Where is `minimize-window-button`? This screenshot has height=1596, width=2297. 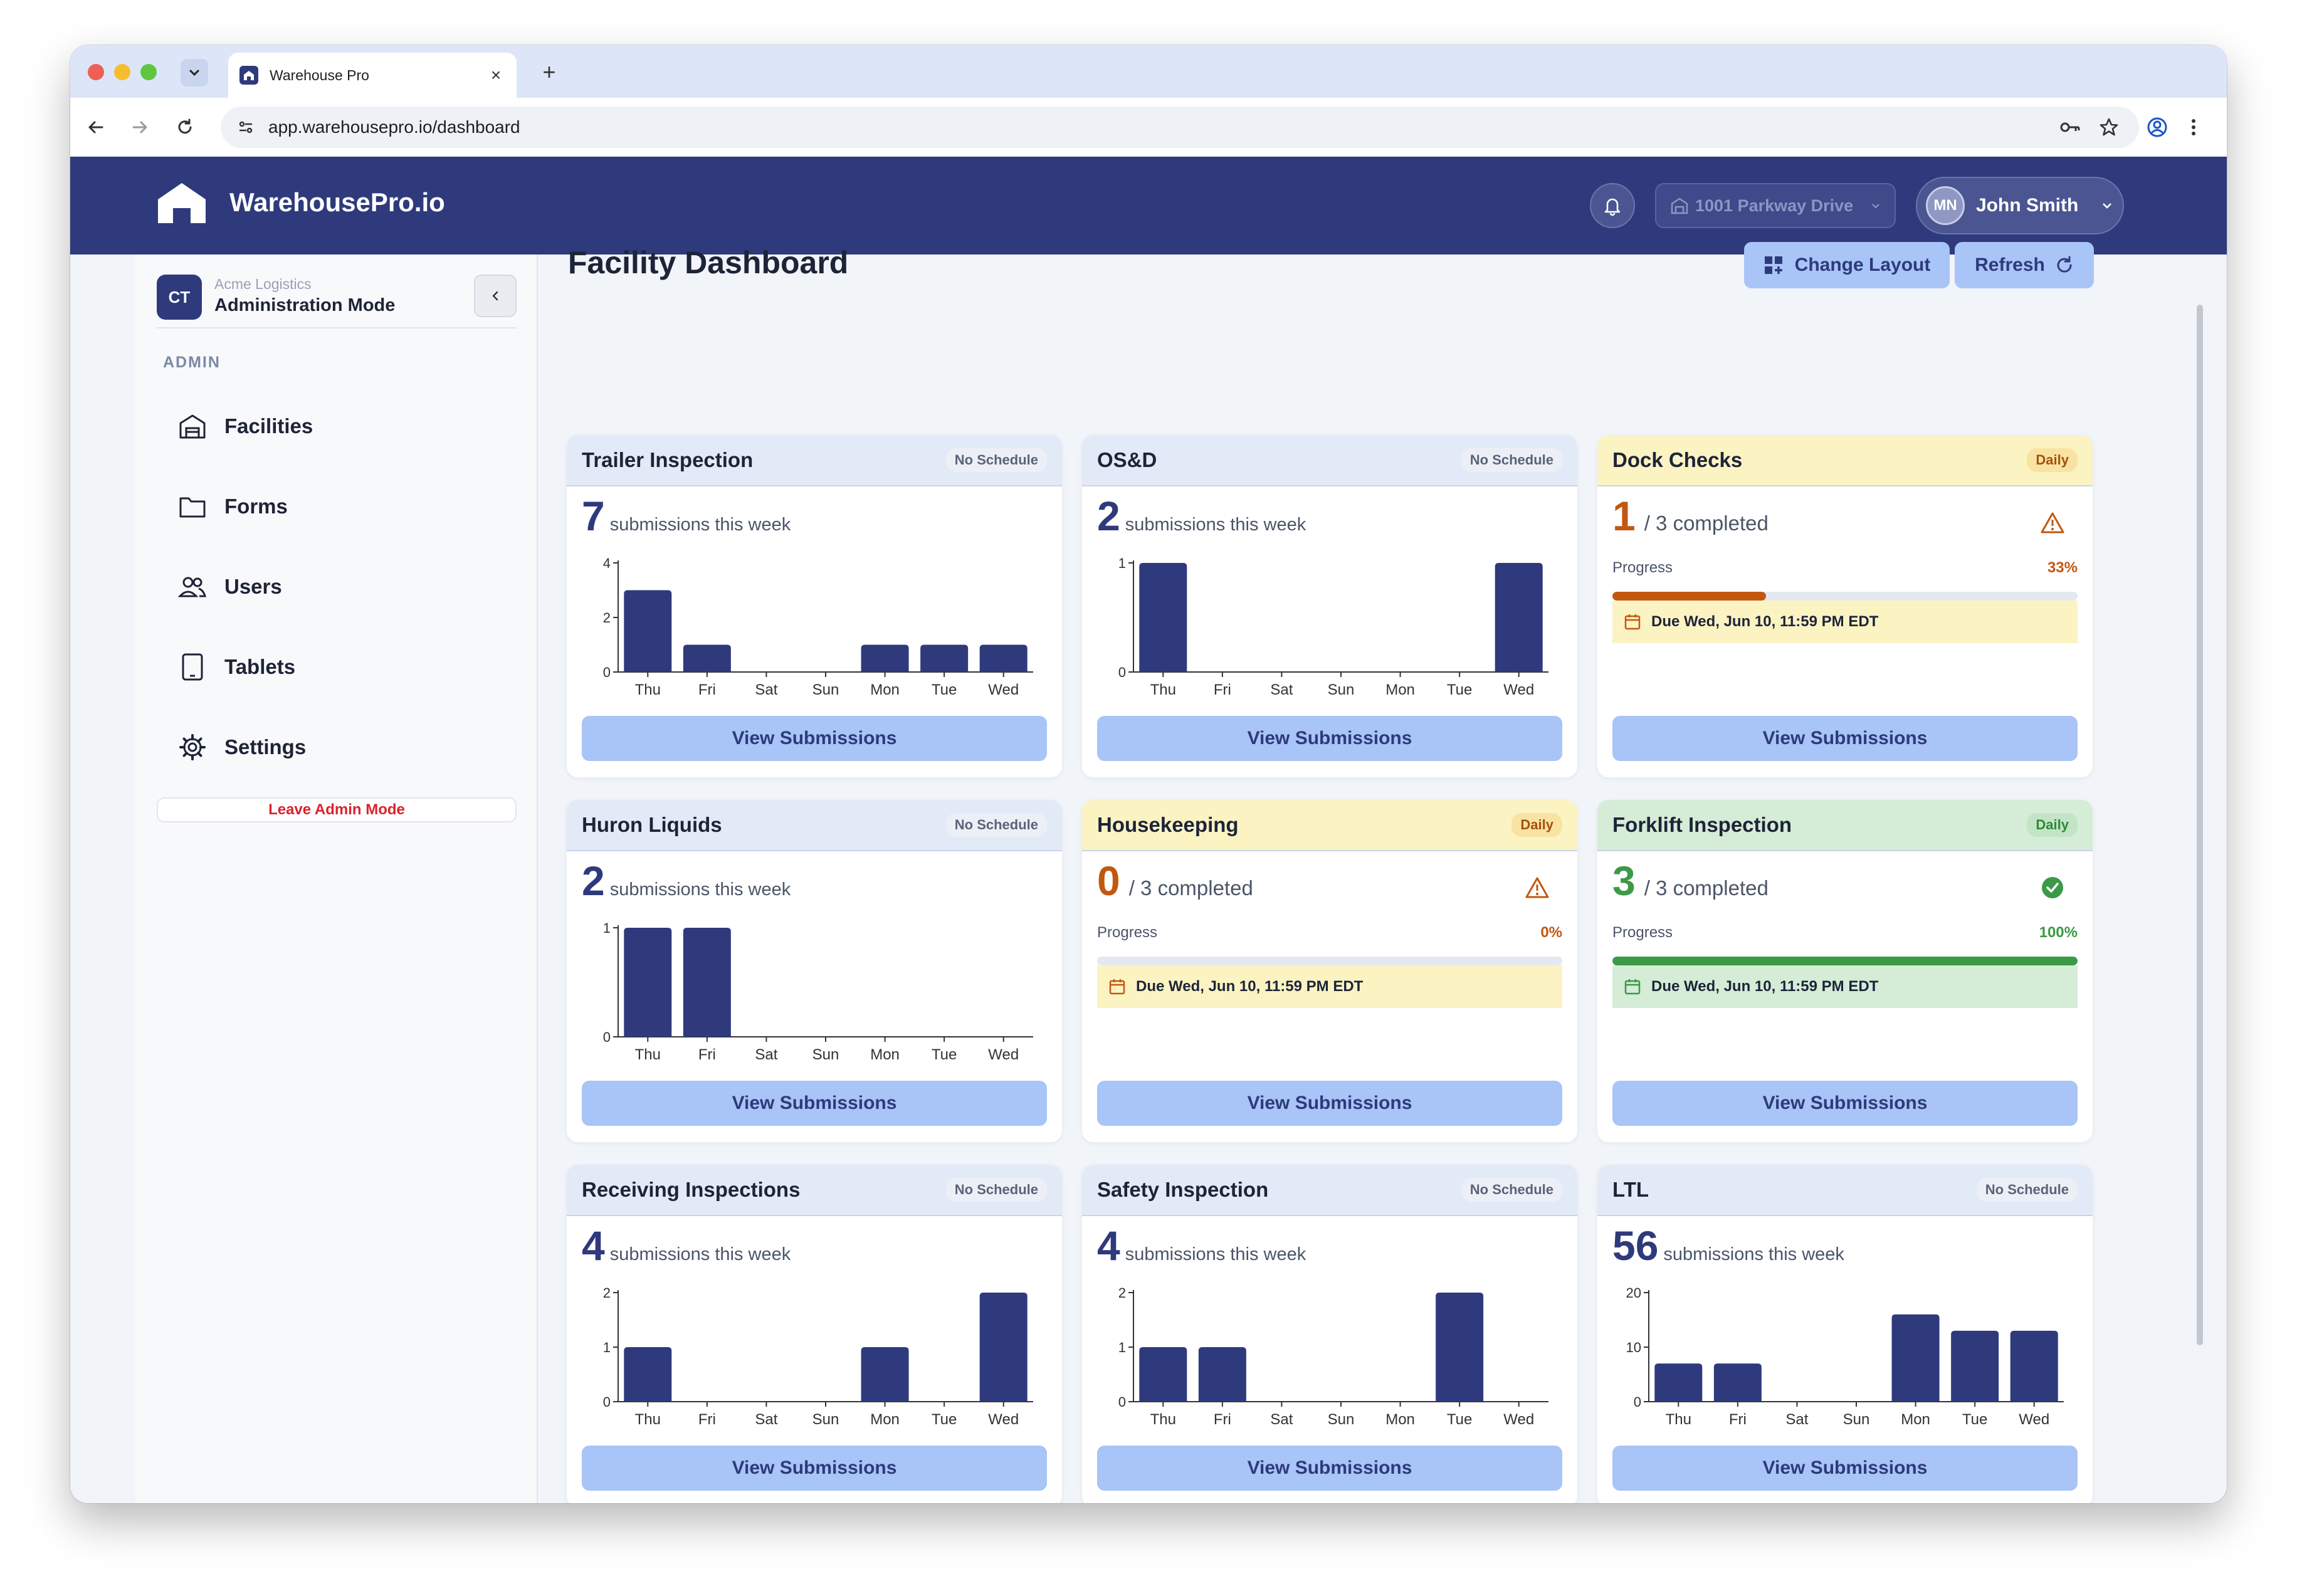
minimize-window-button is located at coordinates (122, 72).